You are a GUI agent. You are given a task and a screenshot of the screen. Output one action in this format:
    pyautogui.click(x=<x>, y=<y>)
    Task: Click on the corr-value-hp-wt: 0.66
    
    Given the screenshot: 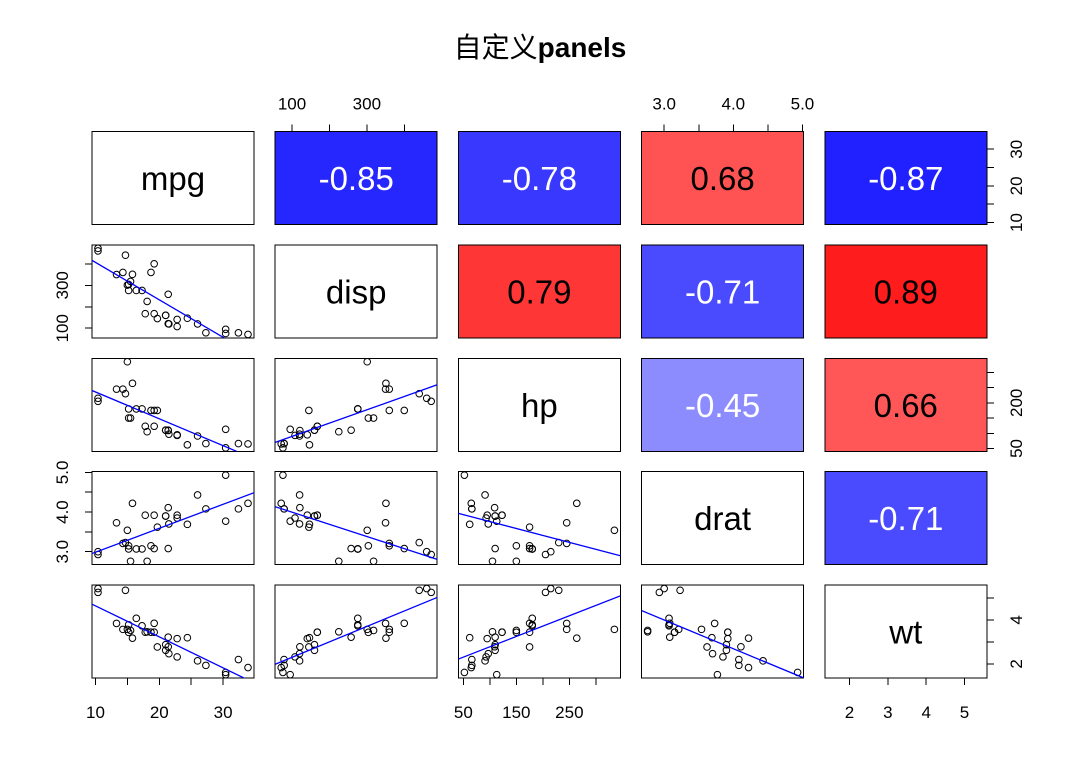 What is the action you would take?
    pyautogui.click(x=906, y=405)
    